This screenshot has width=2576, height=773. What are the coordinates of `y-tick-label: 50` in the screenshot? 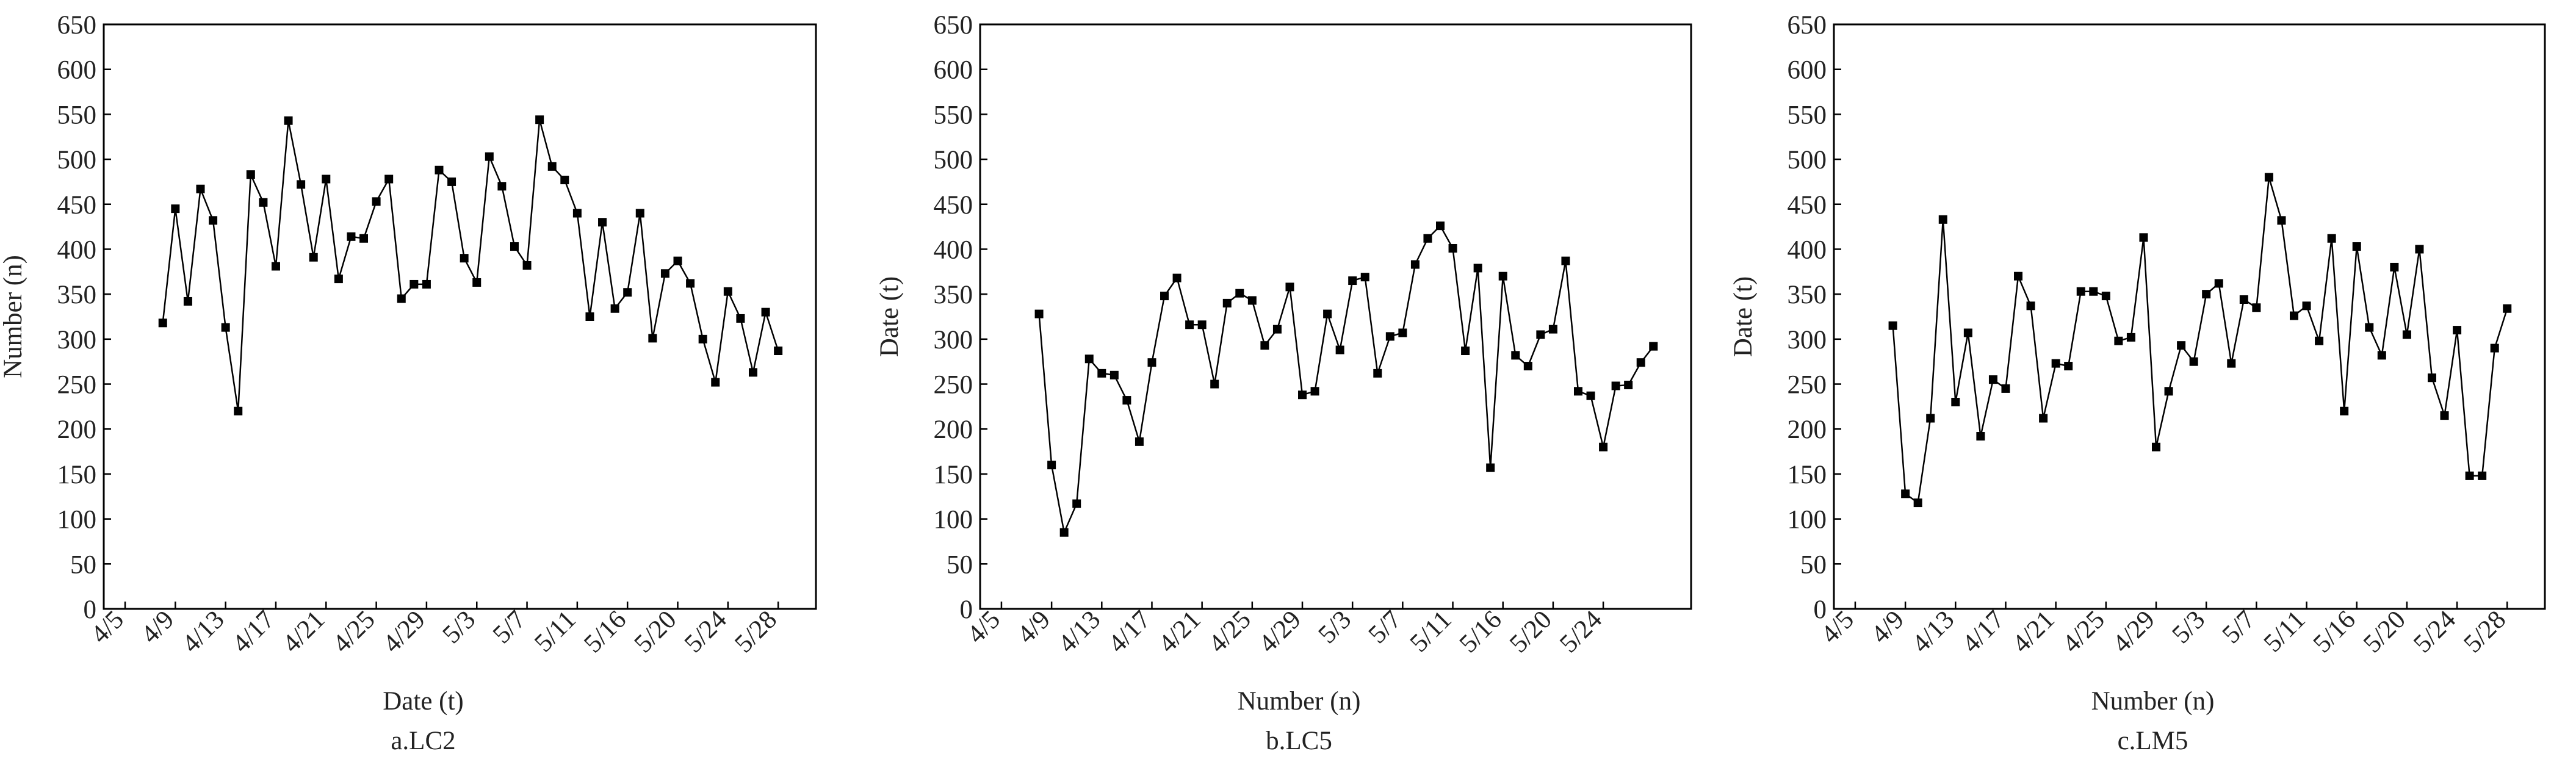 It's located at (960, 564).